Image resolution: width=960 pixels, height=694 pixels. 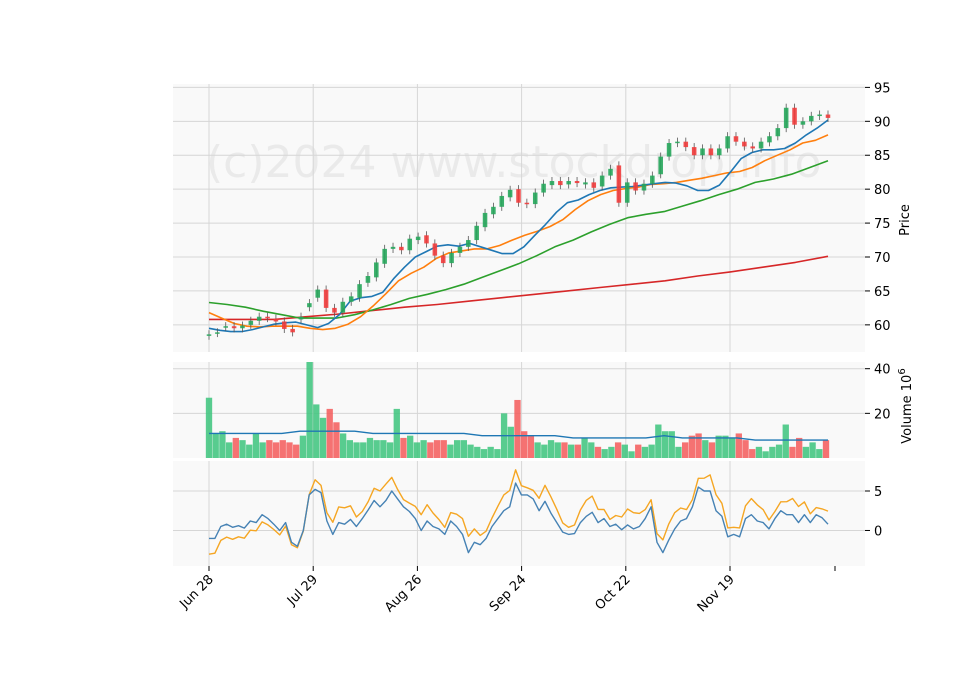 I want to click on x-tick-label-4: Oct 22, so click(x=613, y=592).